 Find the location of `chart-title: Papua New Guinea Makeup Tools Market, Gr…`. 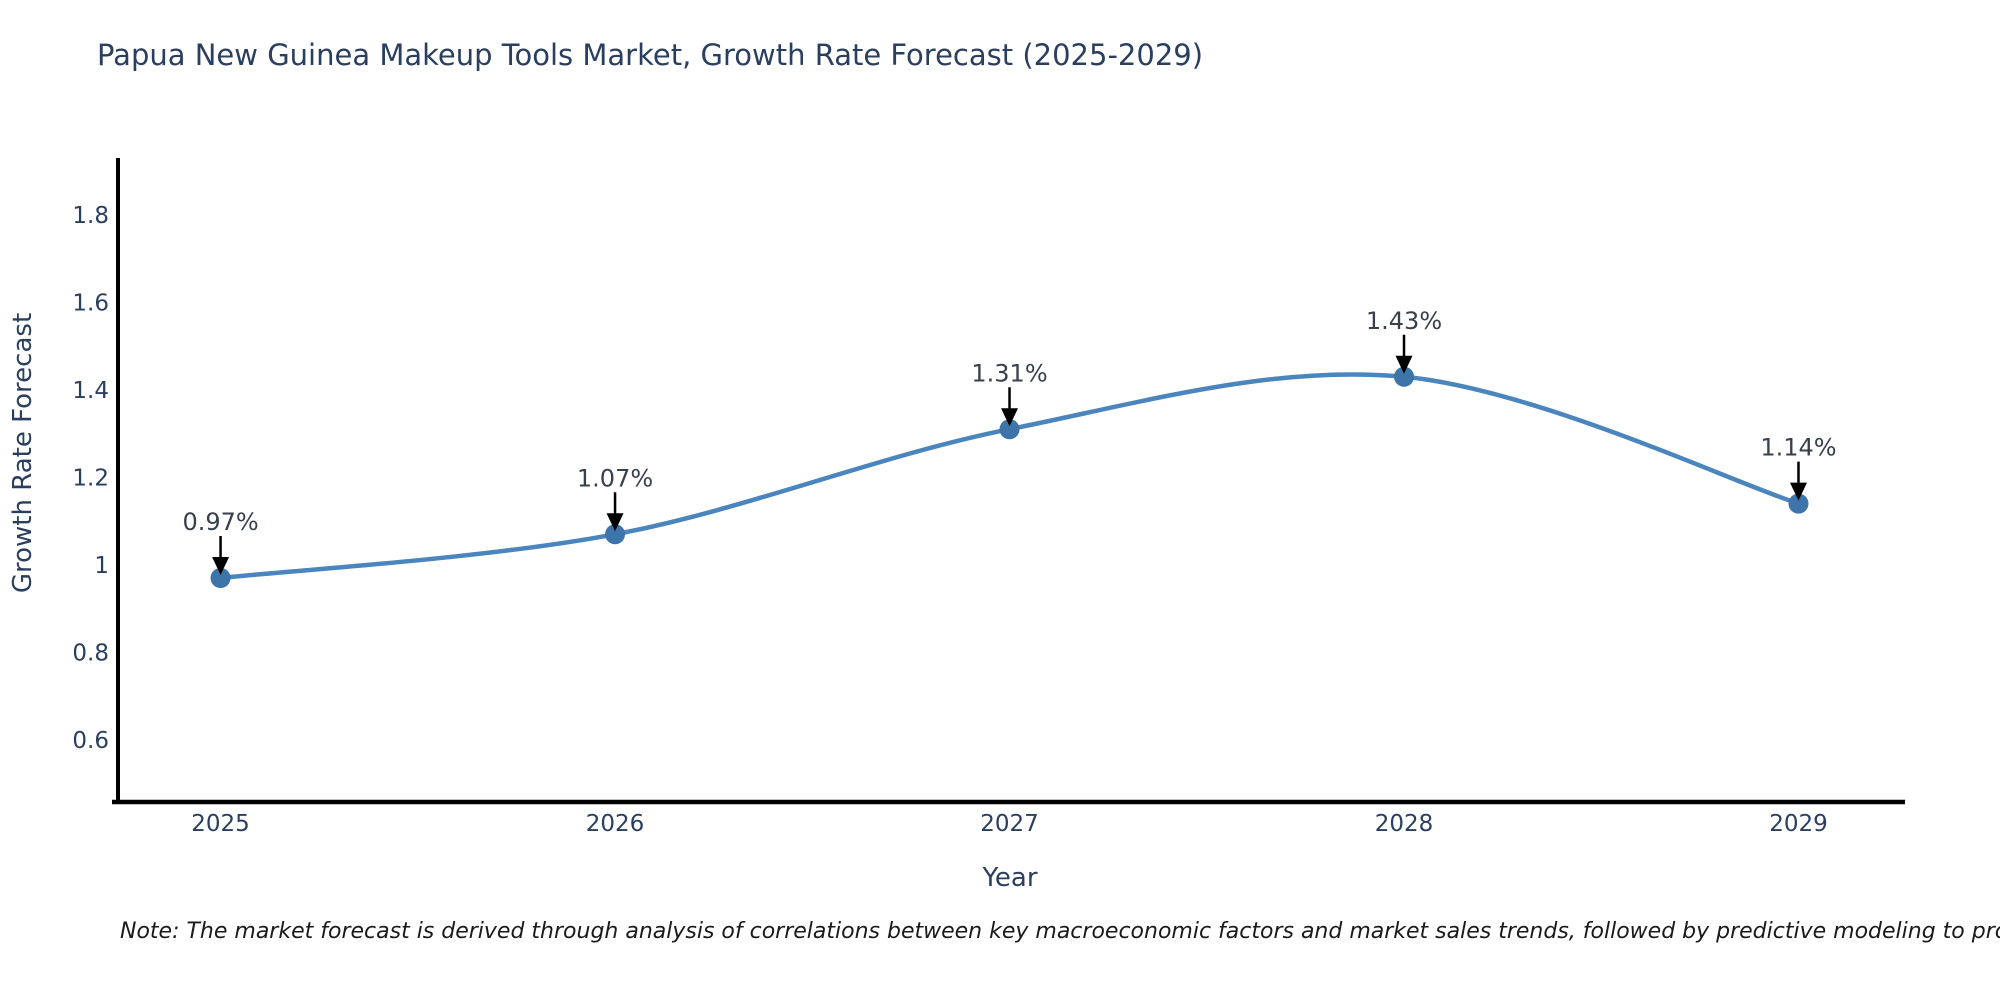

chart-title: Papua New Guinea Makeup Tools Market, Gr… is located at coordinates (650, 55).